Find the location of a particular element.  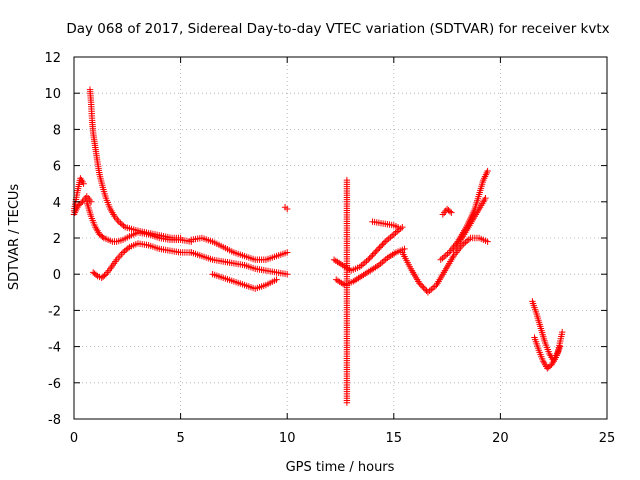

series-middle-band-dip is located at coordinates (244, 281).